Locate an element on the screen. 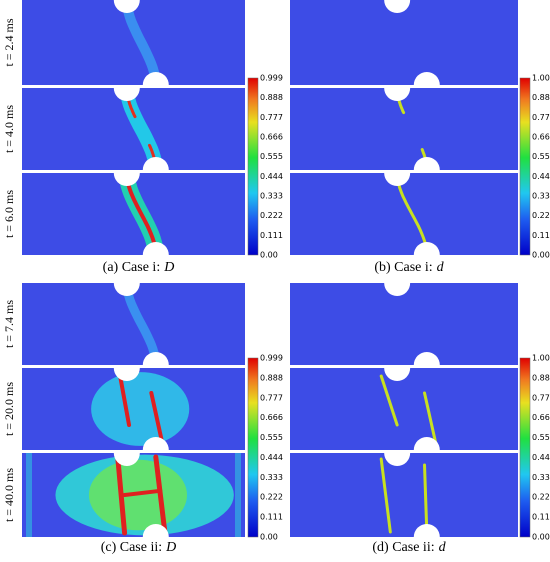 Image resolution: width=550 pixels, height=562 pixels. caption: (c) Case ii: D is located at coordinates (139, 547).